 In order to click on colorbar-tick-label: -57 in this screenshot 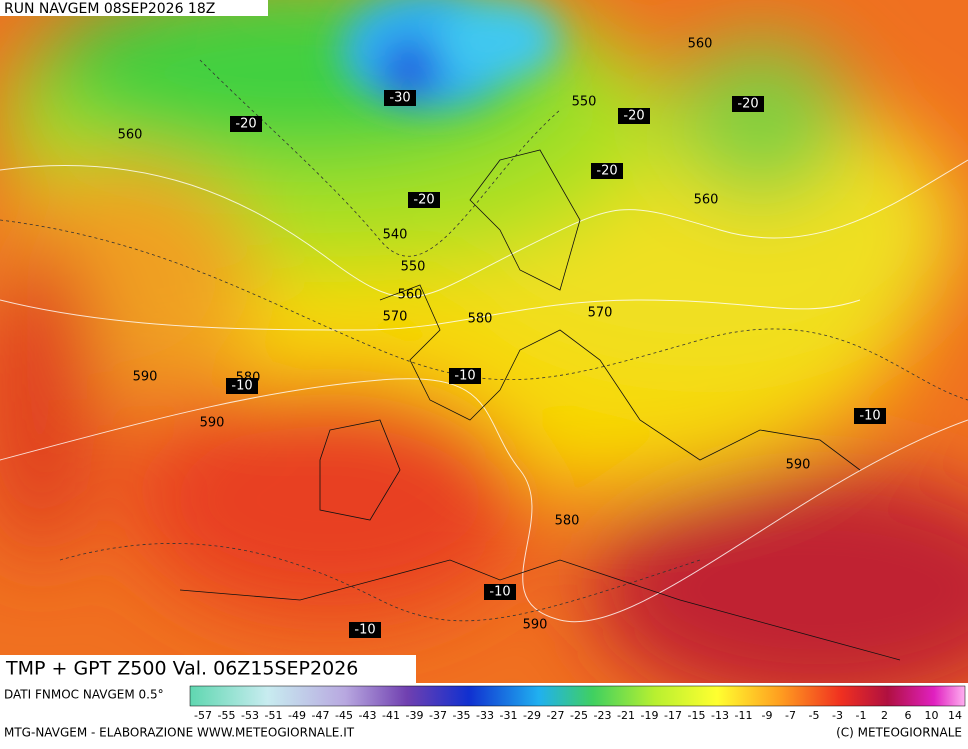, I will do `click(203, 715)`.